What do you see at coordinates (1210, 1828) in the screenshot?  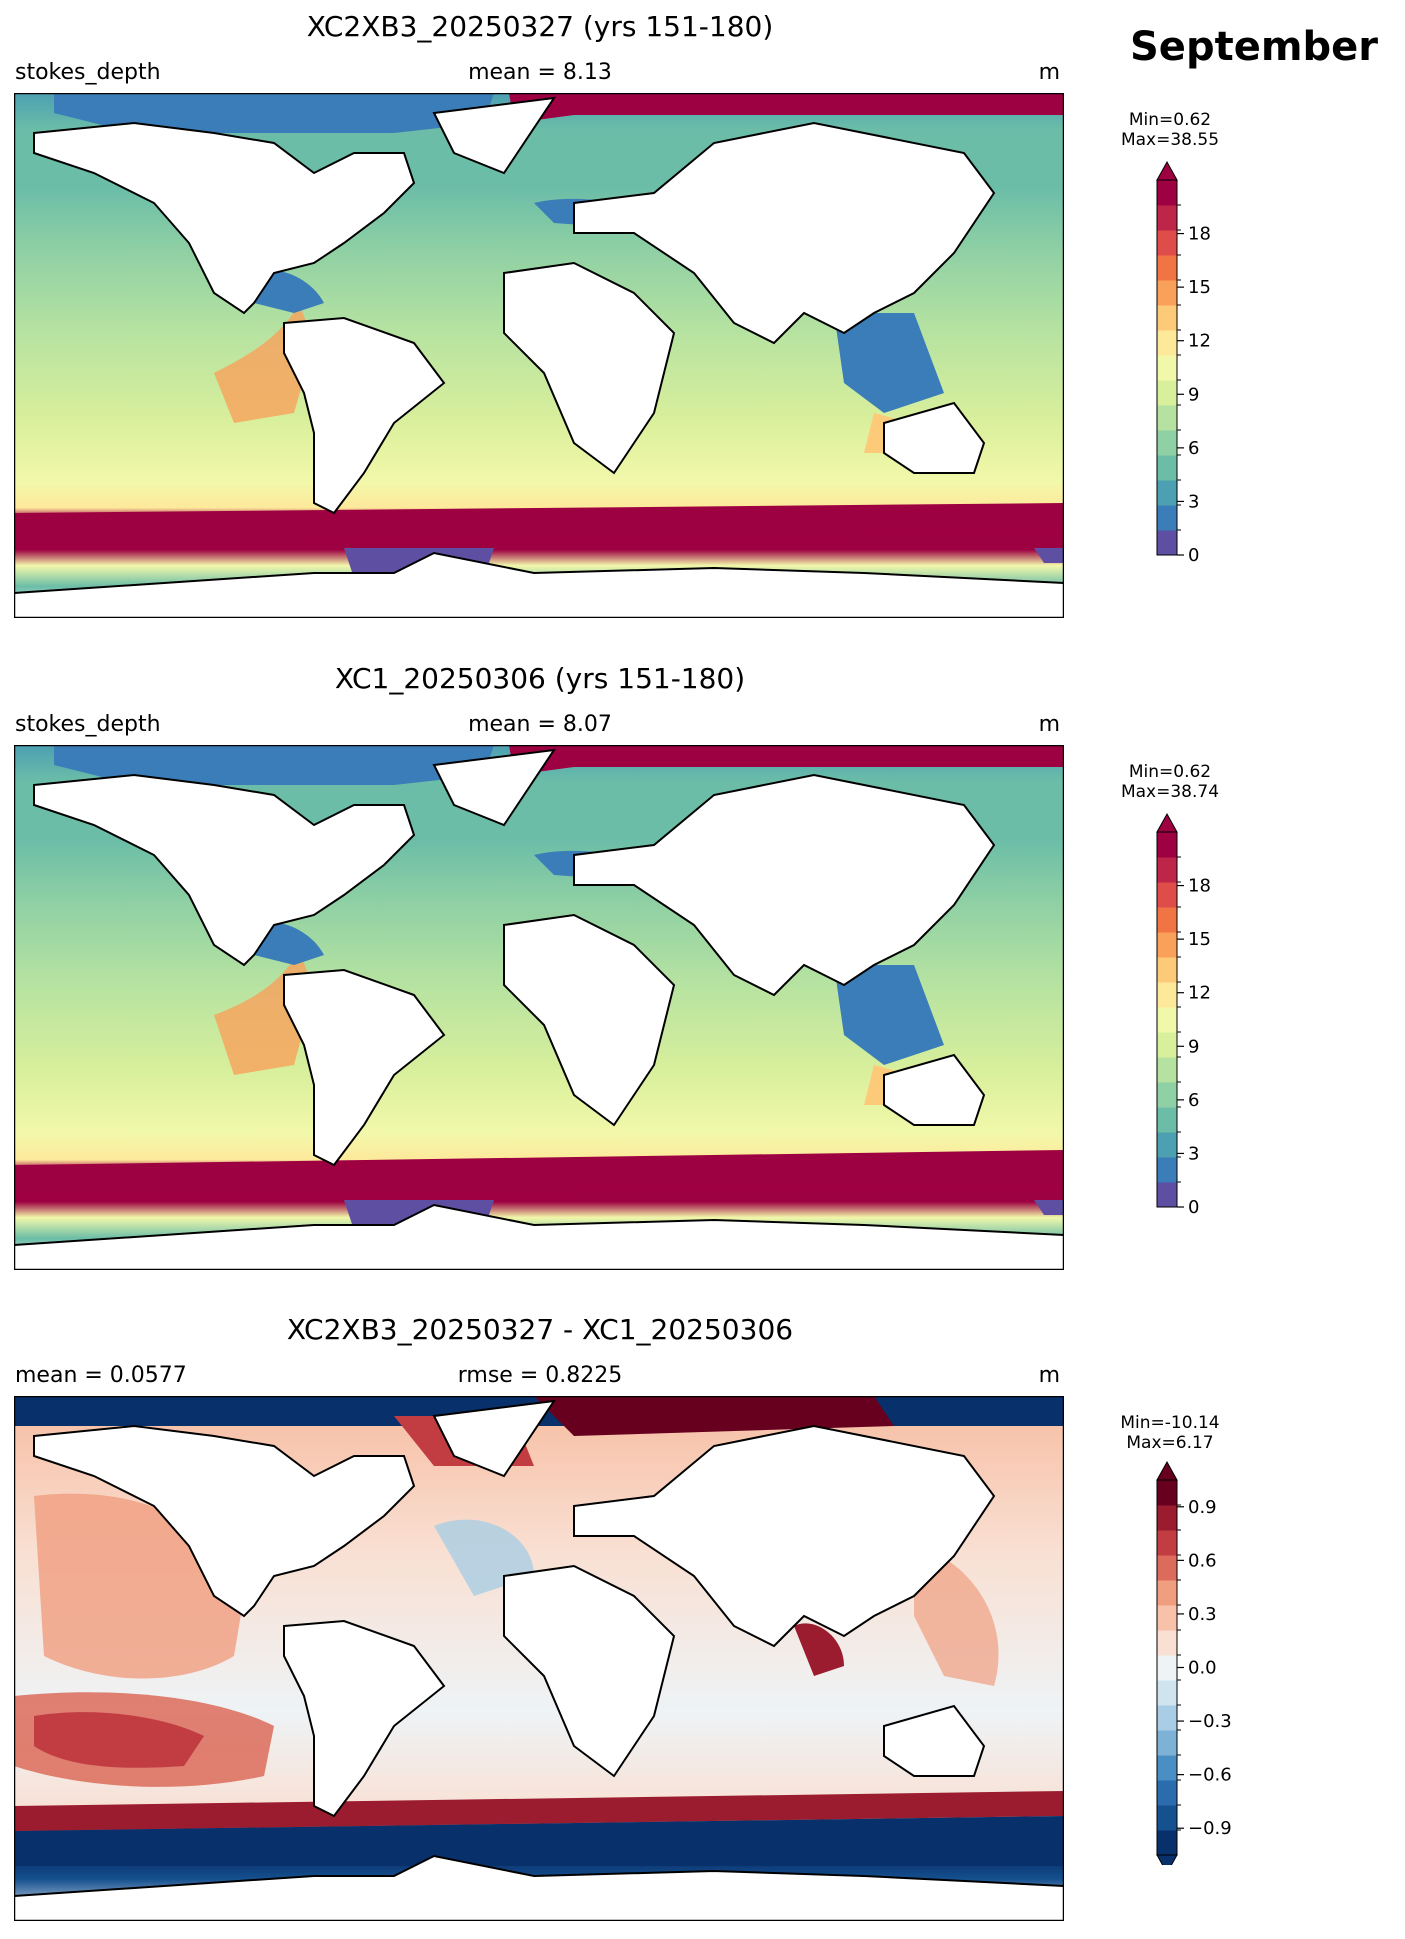 I see `colorbar-tick-label: −0.9` at bounding box center [1210, 1828].